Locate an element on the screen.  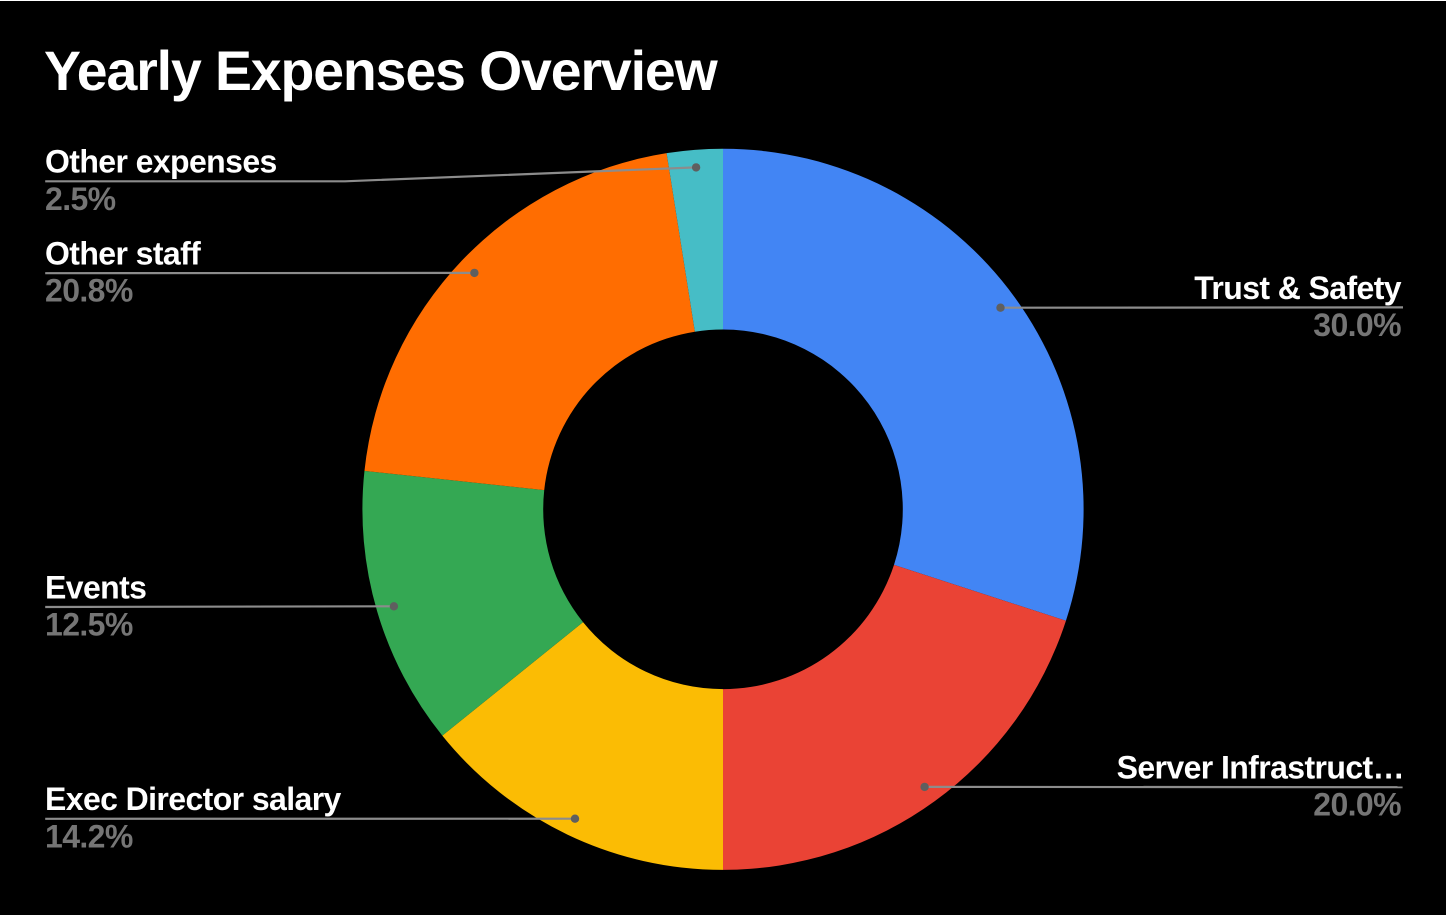
svg-text: Yearly Expenses Overview is located at coordinates (381, 71).